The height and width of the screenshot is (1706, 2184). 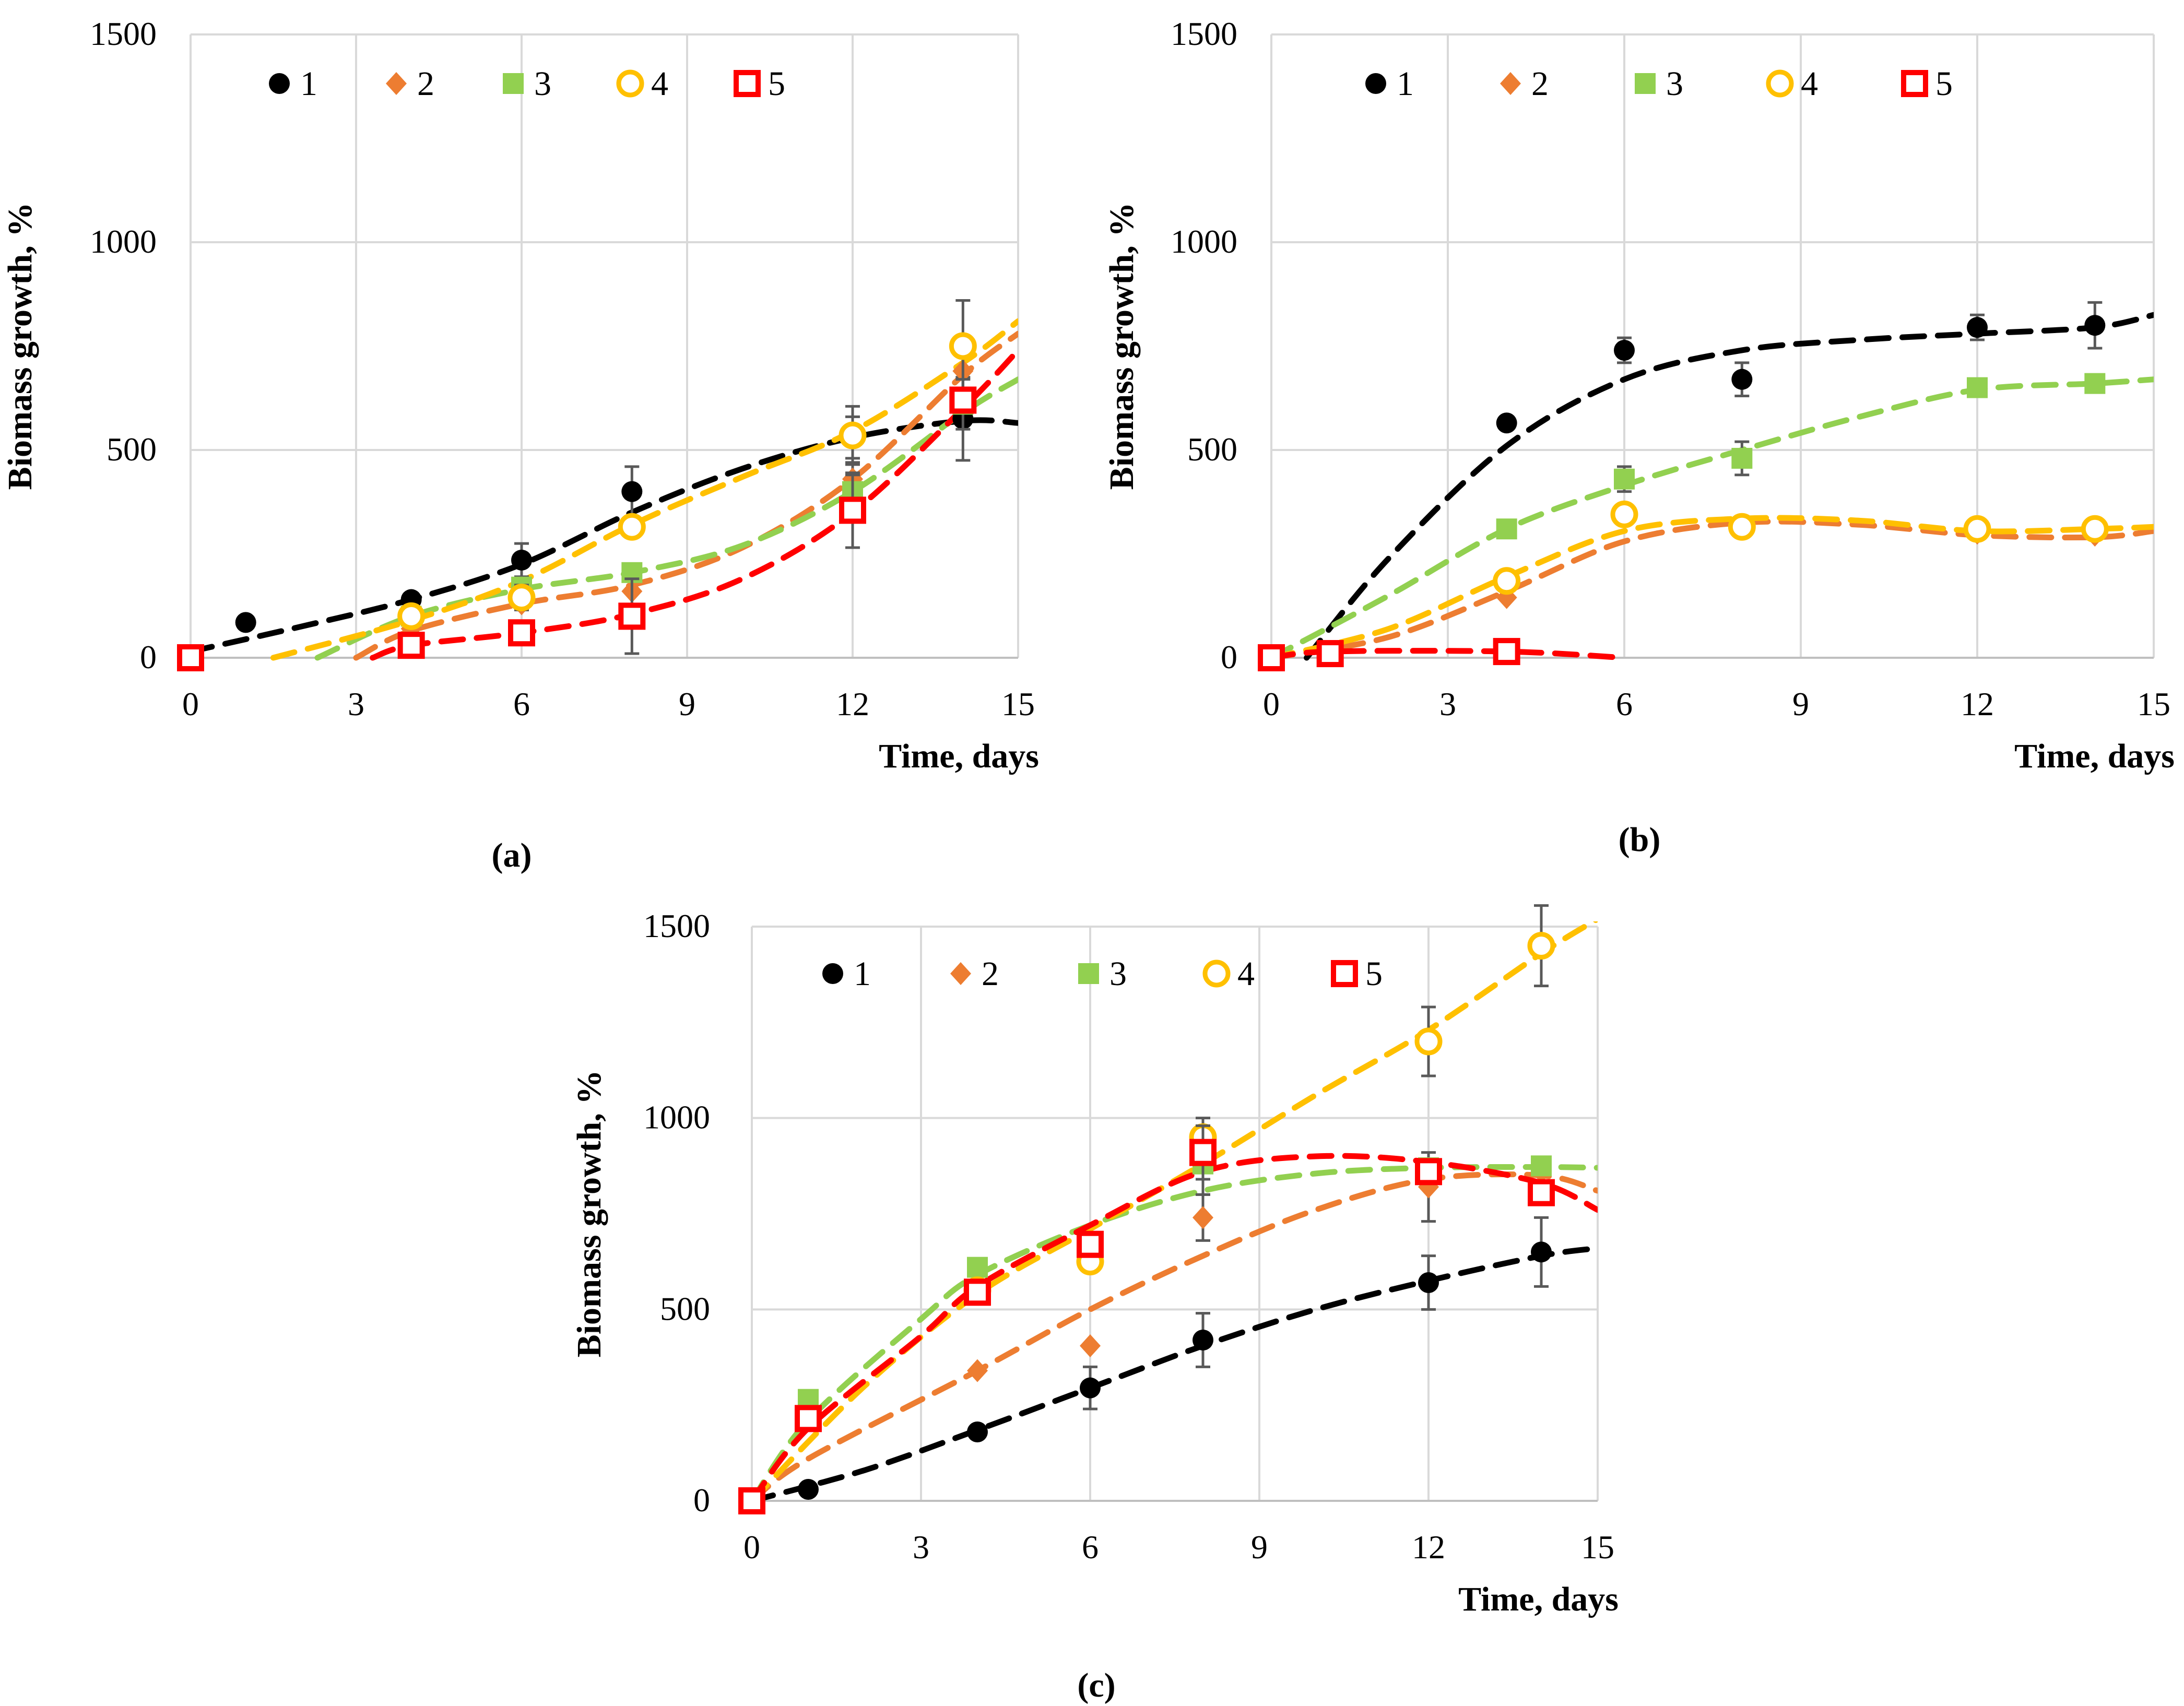 I want to click on y-tick-label: 500, so click(x=1212, y=449).